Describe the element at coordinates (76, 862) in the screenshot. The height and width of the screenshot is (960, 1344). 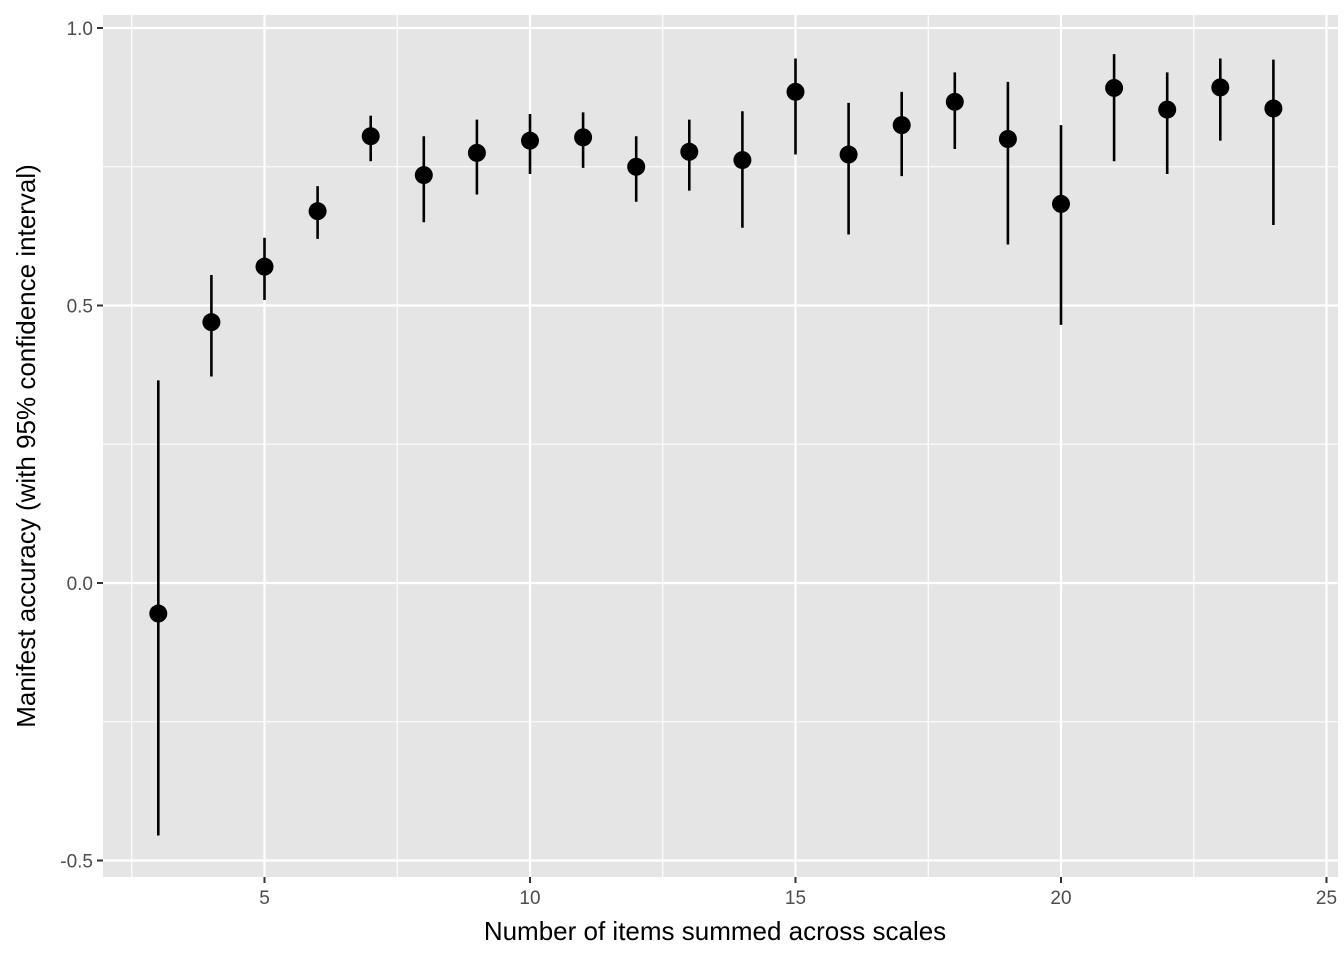
I see `y-tick-label: -0.5` at that location.